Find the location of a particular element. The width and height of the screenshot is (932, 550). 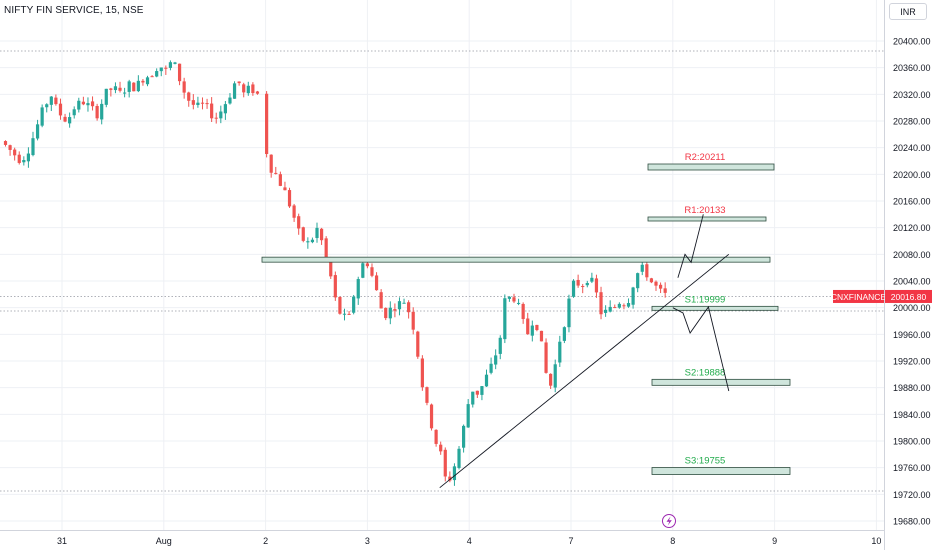

time-tick-label: 7 is located at coordinates (570, 541).